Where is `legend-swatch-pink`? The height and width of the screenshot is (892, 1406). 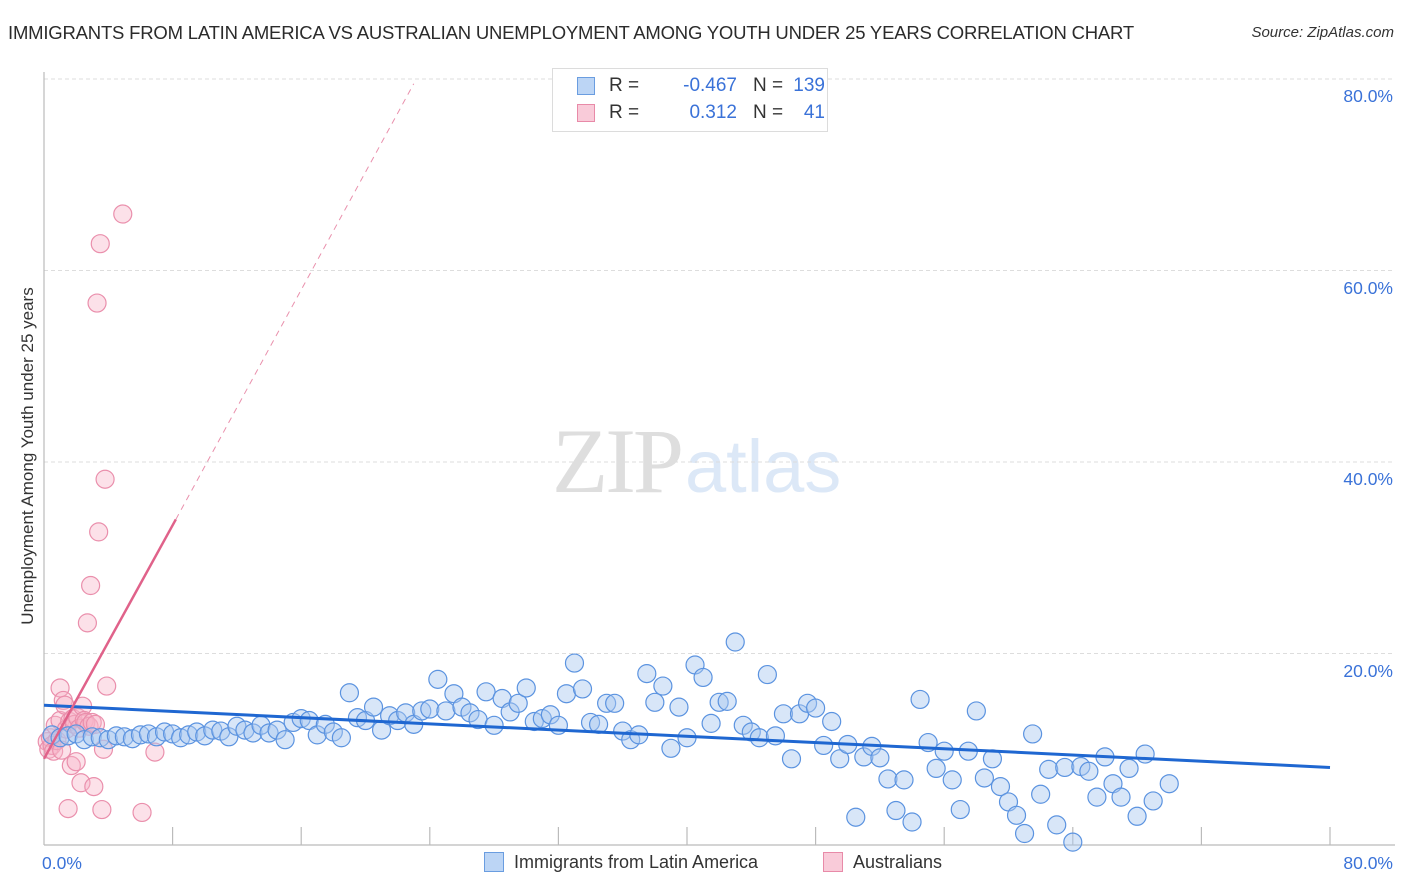 legend-swatch-pink is located at coordinates (586, 113).